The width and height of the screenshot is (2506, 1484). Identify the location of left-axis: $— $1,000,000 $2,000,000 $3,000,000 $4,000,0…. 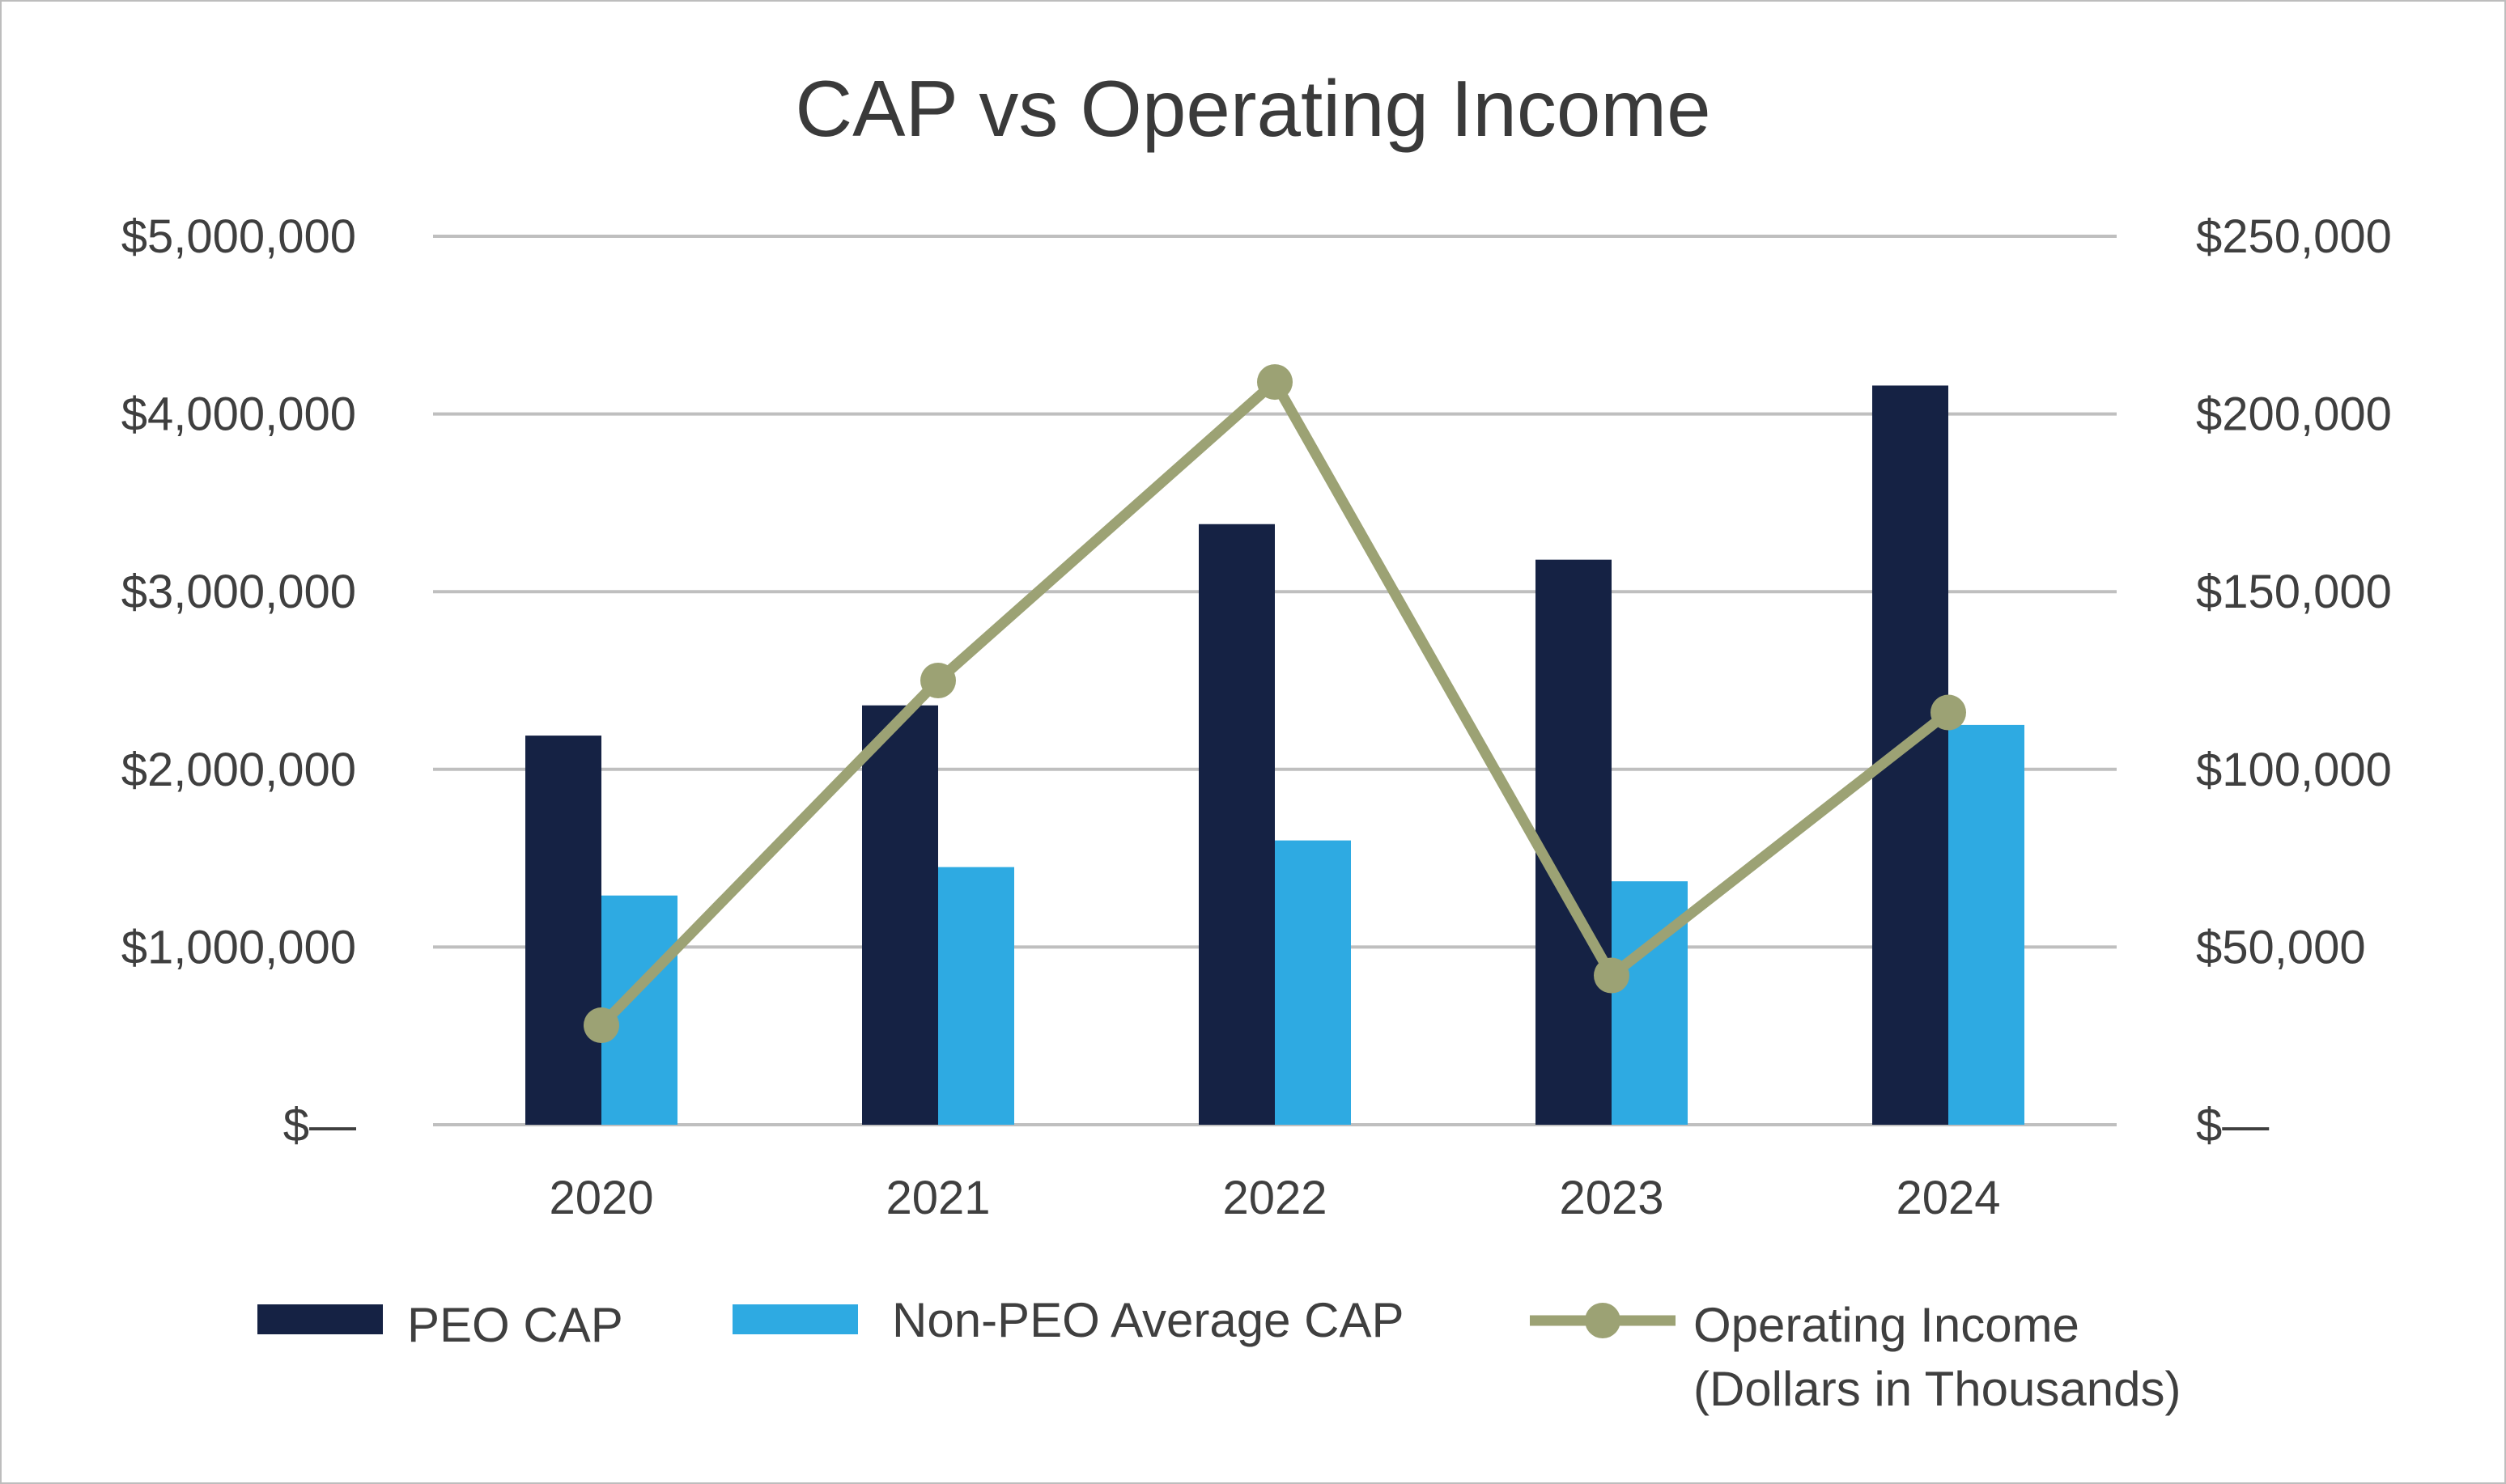
(239, 681).